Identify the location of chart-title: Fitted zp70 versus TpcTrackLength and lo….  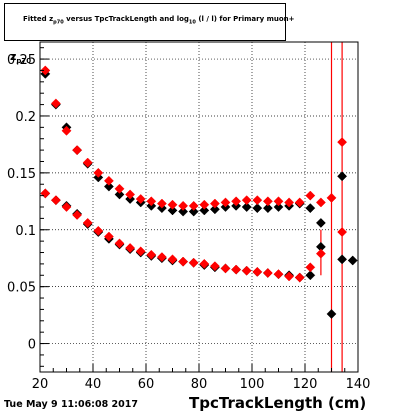
(159, 20).